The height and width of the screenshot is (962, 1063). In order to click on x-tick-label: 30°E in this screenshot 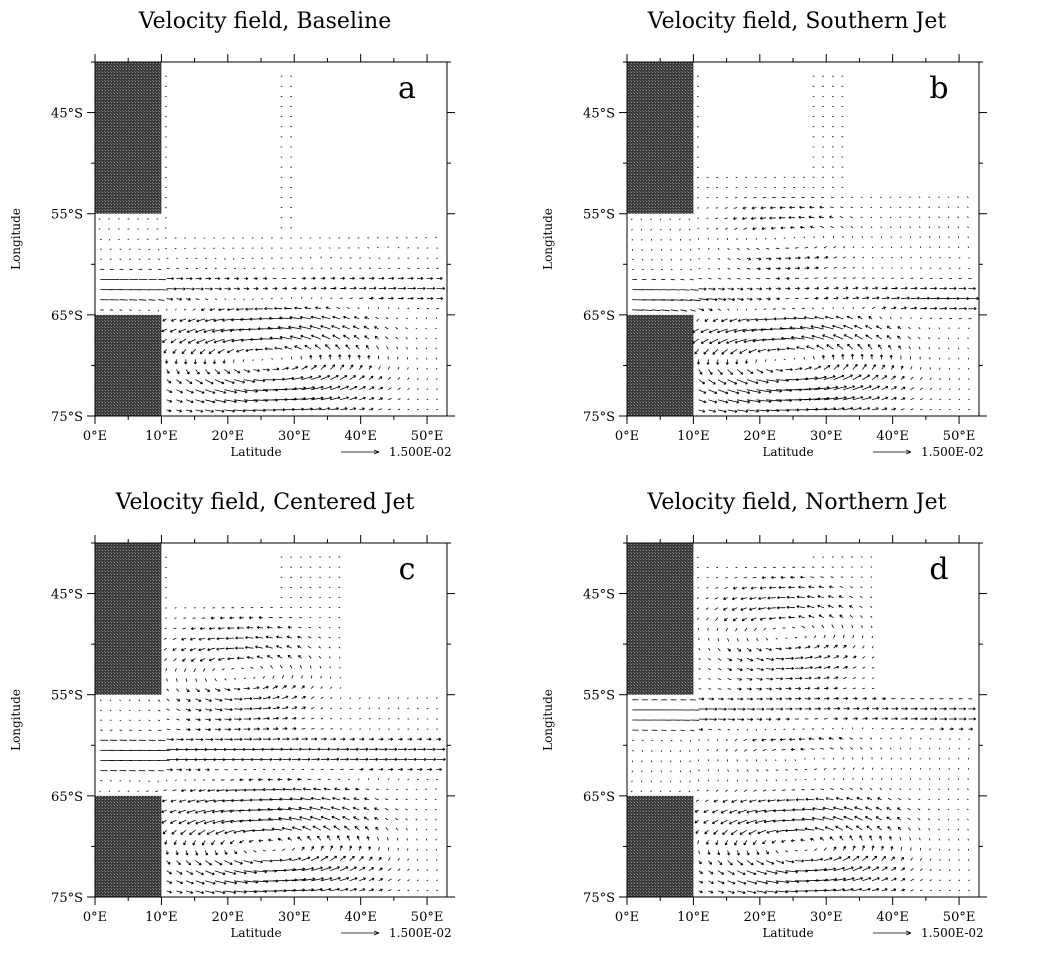, I will do `click(294, 917)`.